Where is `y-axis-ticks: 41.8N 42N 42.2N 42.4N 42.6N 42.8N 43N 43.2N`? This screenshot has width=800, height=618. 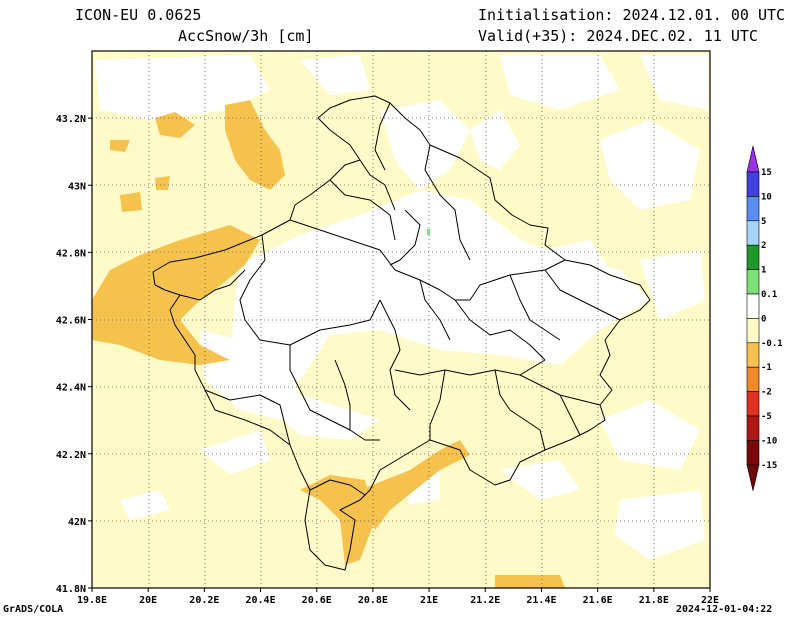
y-axis-ticks: 41.8N 42N 42.2N 42.4N 42.6N 42.8N 43N 43.2N is located at coordinates (74, 354).